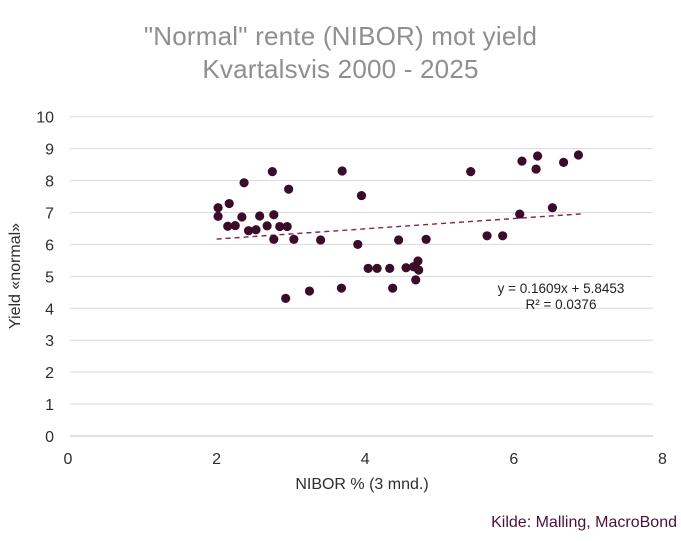 The height and width of the screenshot is (541, 681). Describe the element at coordinates (340, 69) in the screenshot. I see `chart-title-line2: Kvartalsvis 2000 - 2025` at that location.